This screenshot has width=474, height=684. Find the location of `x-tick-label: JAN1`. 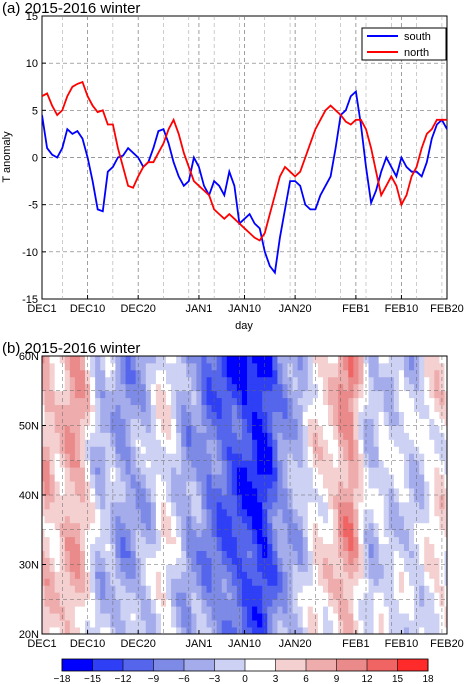

x-tick-label: JAN1 is located at coordinates (198, 644).